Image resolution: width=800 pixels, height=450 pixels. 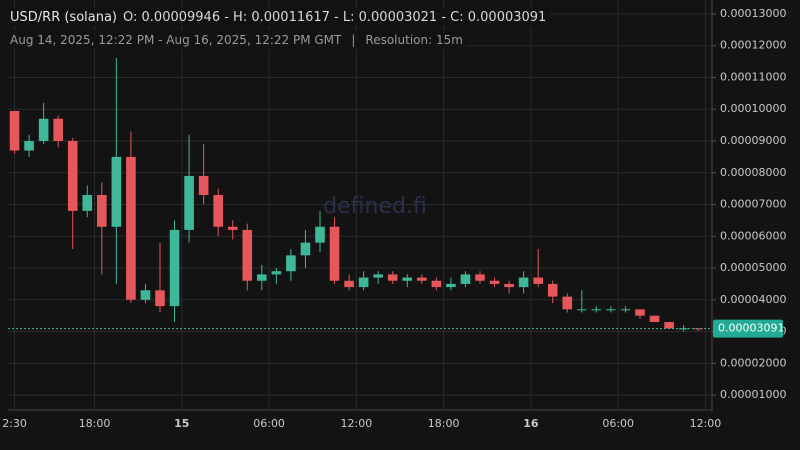 What do you see at coordinates (753, 299) in the screenshot?
I see `y-tick-label: 0.00004000` at bounding box center [753, 299].